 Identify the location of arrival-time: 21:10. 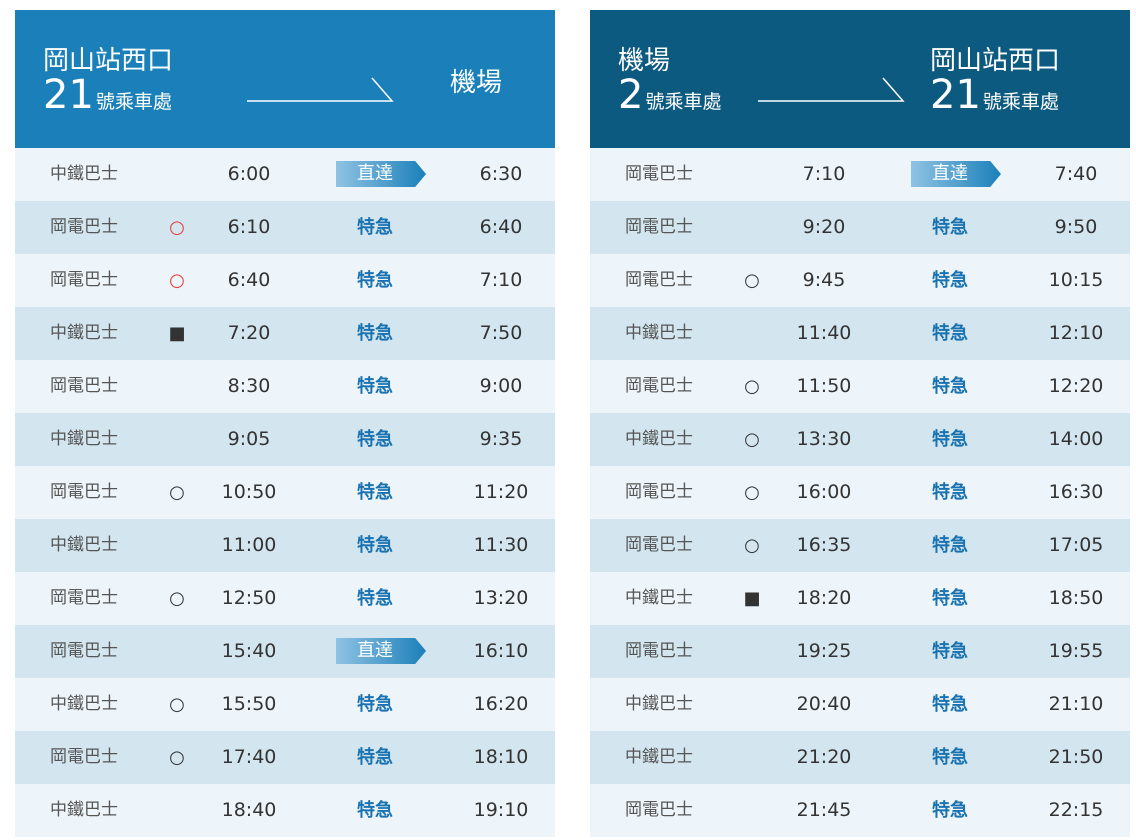
(1076, 704).